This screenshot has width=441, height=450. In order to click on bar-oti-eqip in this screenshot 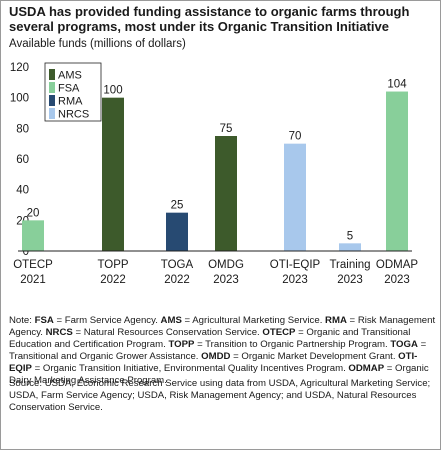, I will do `click(295, 197)`.